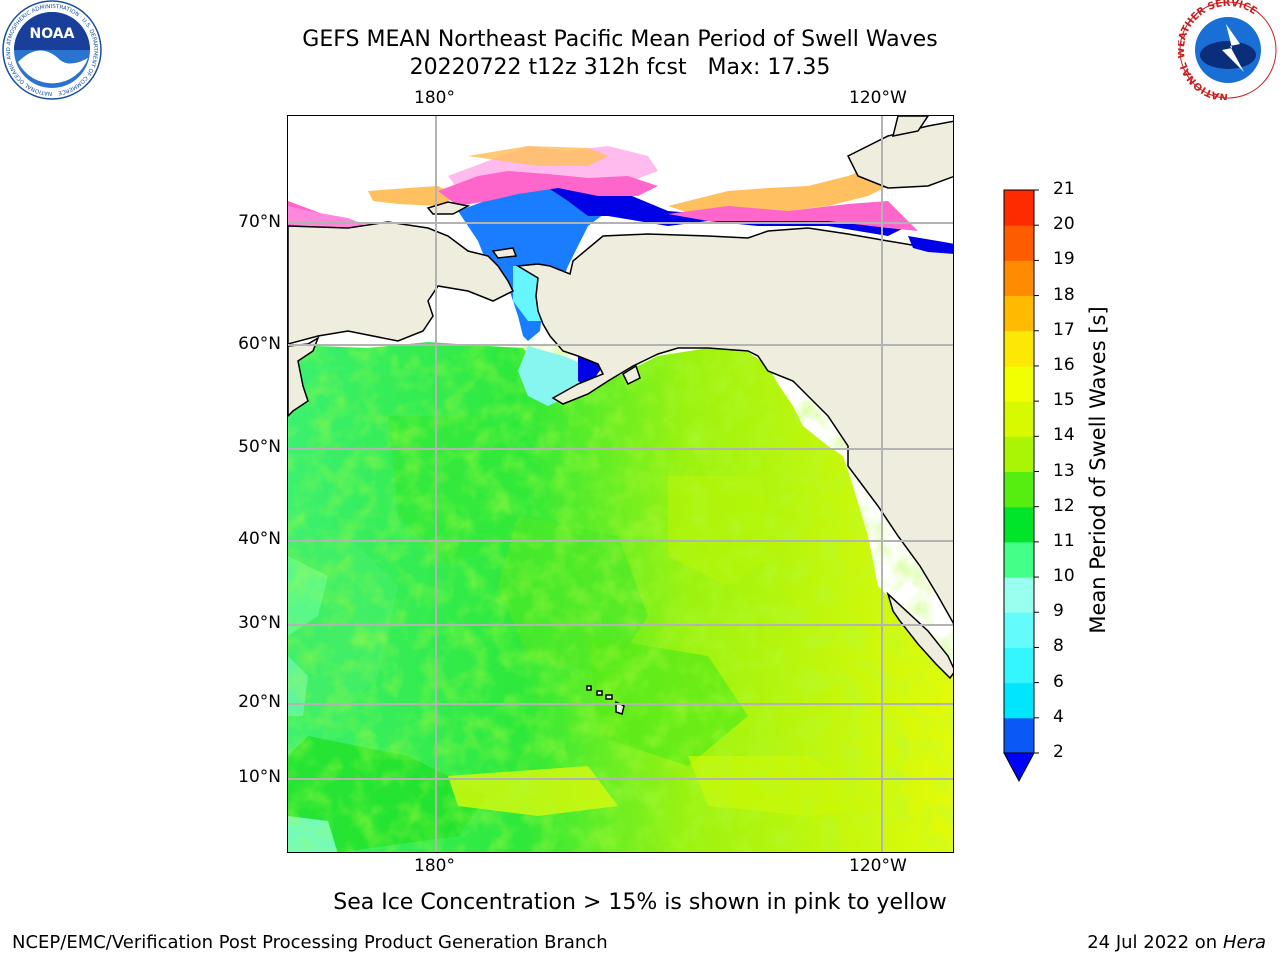 The image size is (1280, 960). What do you see at coordinates (1064, 400) in the screenshot?
I see `colorbar-tick-label: 15` at bounding box center [1064, 400].